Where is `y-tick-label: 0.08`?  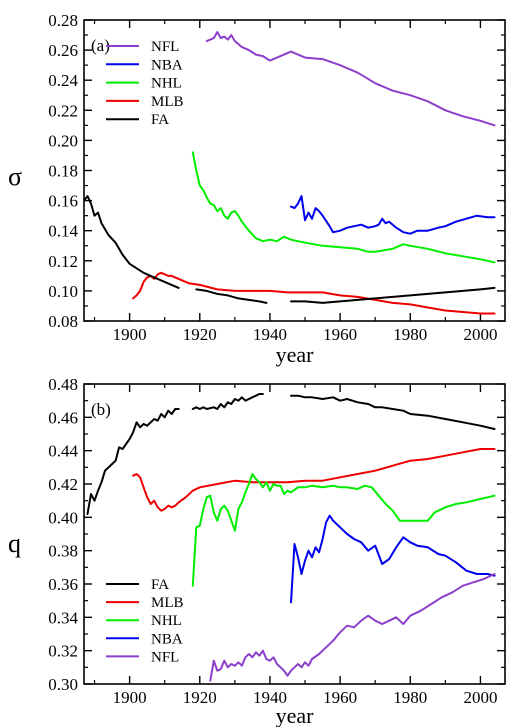
y-tick-label: 0.08 is located at coordinates (63, 321).